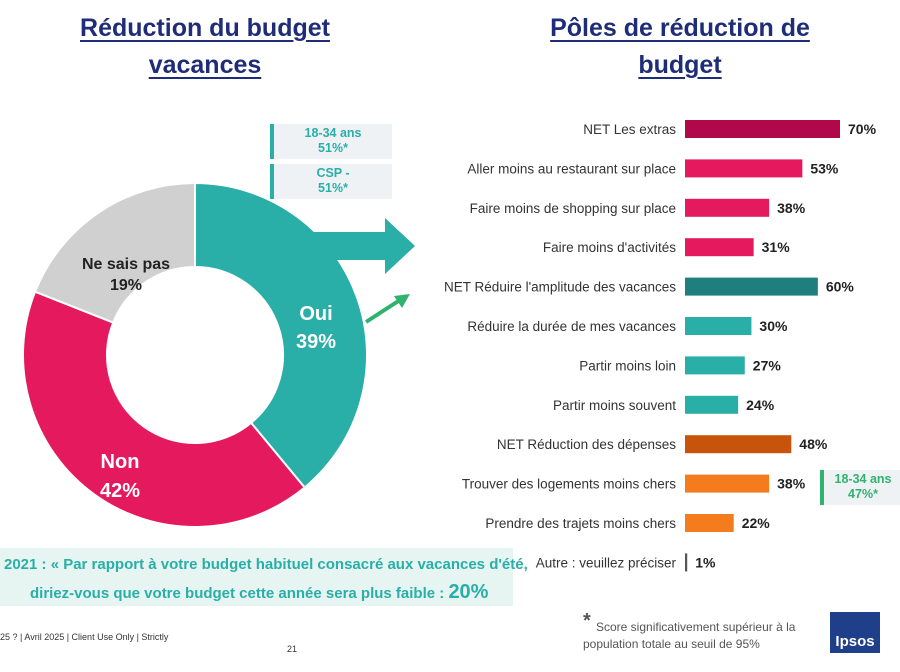  I want to click on bar-value-label: 70%, so click(862, 129).